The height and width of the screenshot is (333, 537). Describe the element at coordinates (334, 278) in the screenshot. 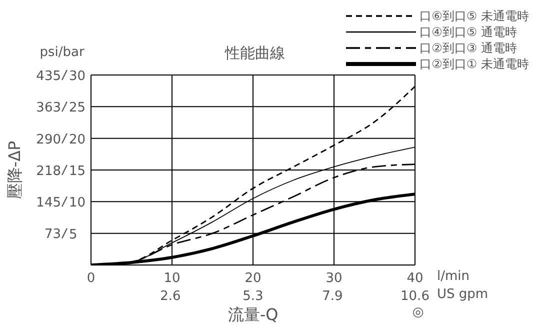

I see `x-tick-label: 30` at that location.